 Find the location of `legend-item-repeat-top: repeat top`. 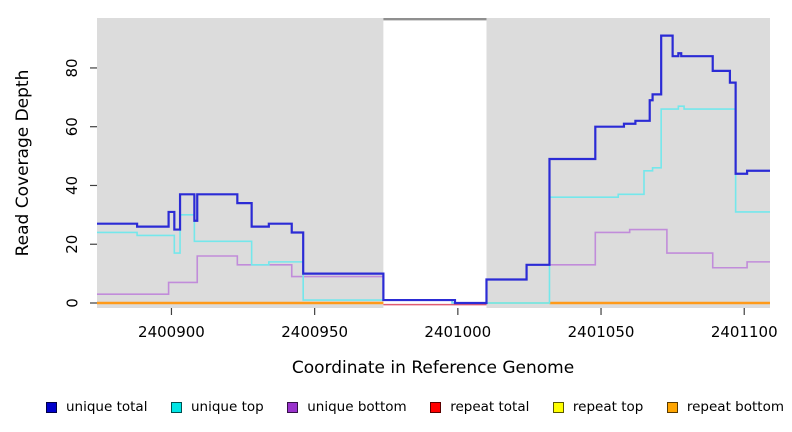

legend-item-repeat-top: repeat top is located at coordinates (598, 407).